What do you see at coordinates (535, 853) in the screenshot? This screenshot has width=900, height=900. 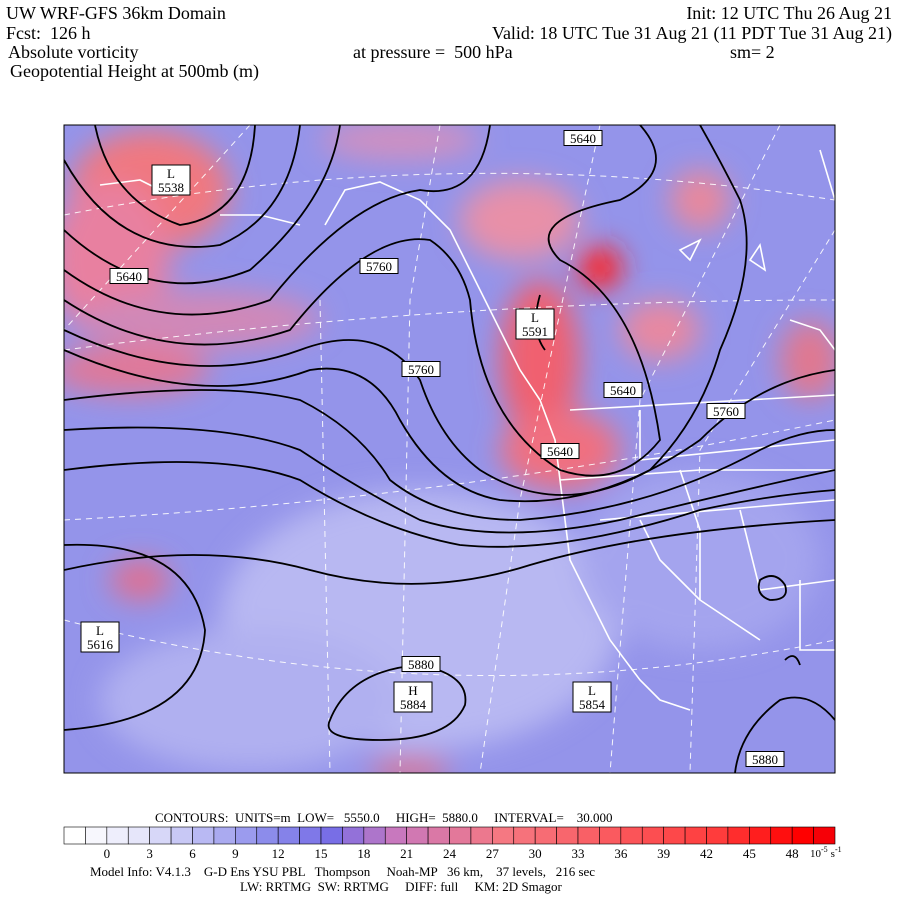 I see `colorbar-tick-label: 30` at bounding box center [535, 853].